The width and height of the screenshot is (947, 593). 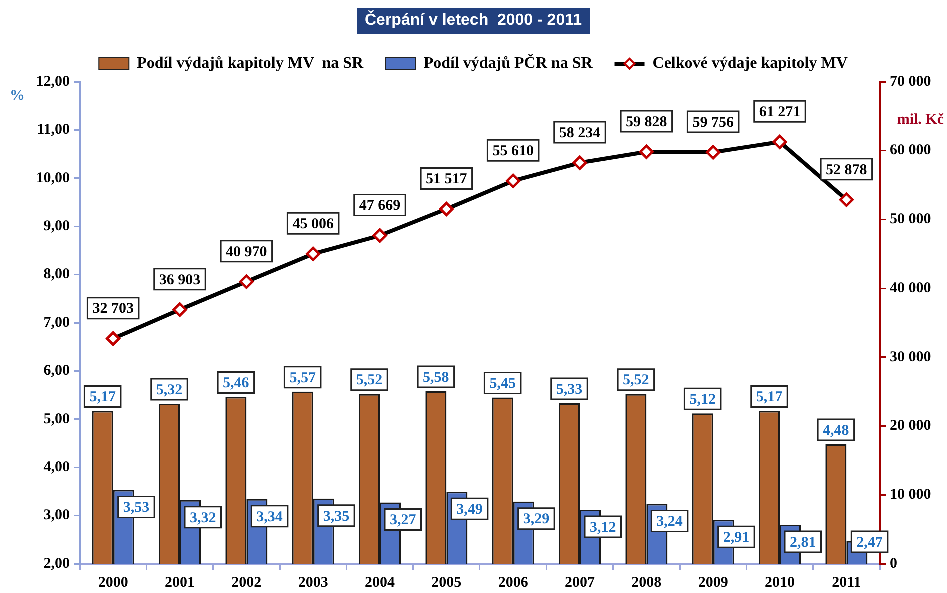 What do you see at coordinates (336, 516) in the screenshot?
I see `data-label: 3,35` at bounding box center [336, 516].